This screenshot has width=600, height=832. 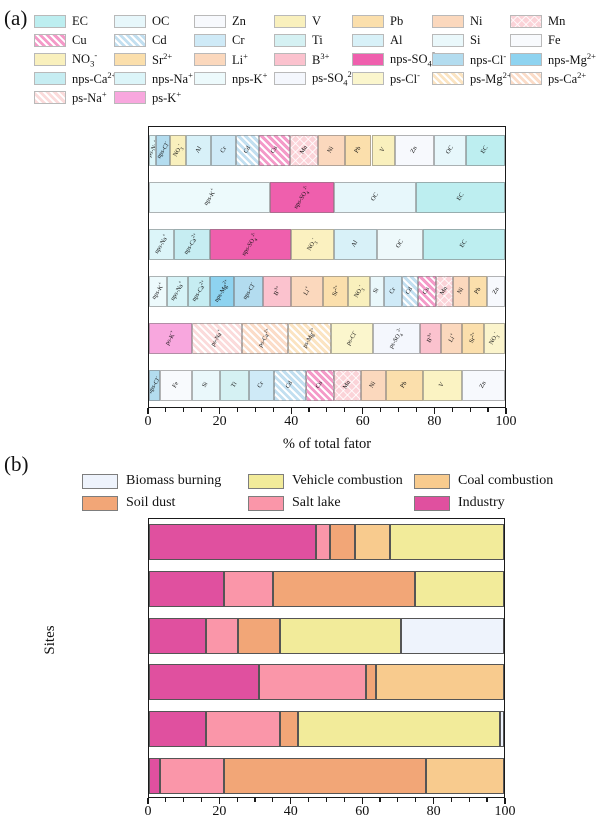 What do you see at coordinates (243, 729) in the screenshot?
I see `bar-segment-salt-lake` at bounding box center [243, 729].